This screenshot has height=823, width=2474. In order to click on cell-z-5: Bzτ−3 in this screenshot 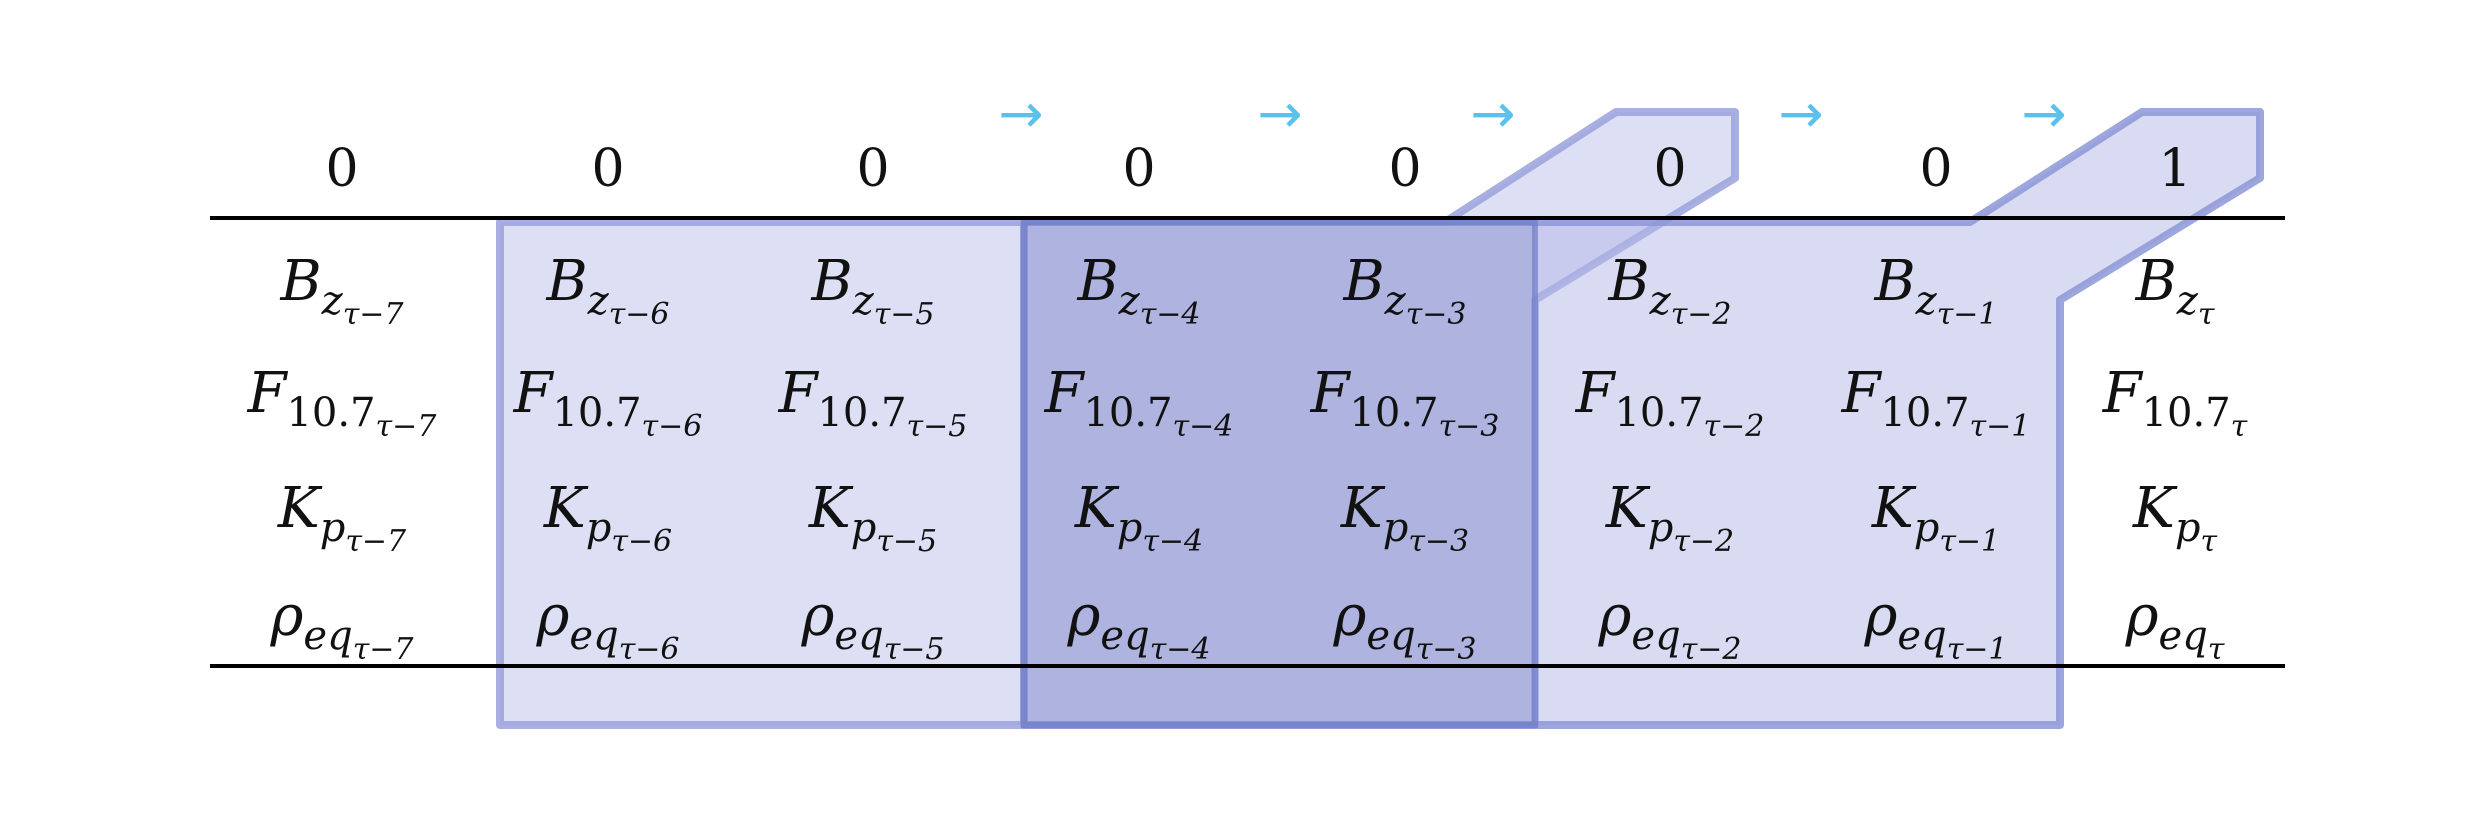, I will do `click(1404, 290)`.